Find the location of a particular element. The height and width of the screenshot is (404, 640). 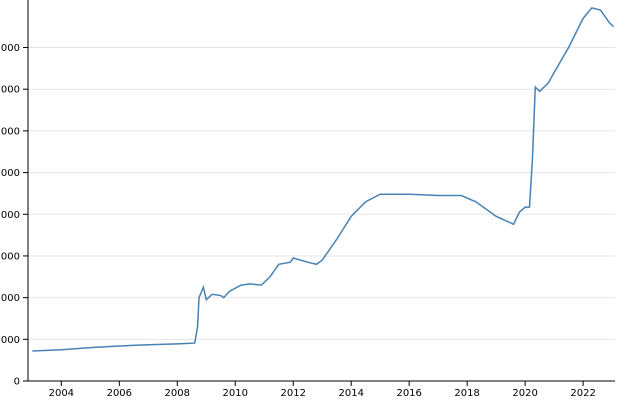

x-tick-label: 2020 is located at coordinates (524, 393).